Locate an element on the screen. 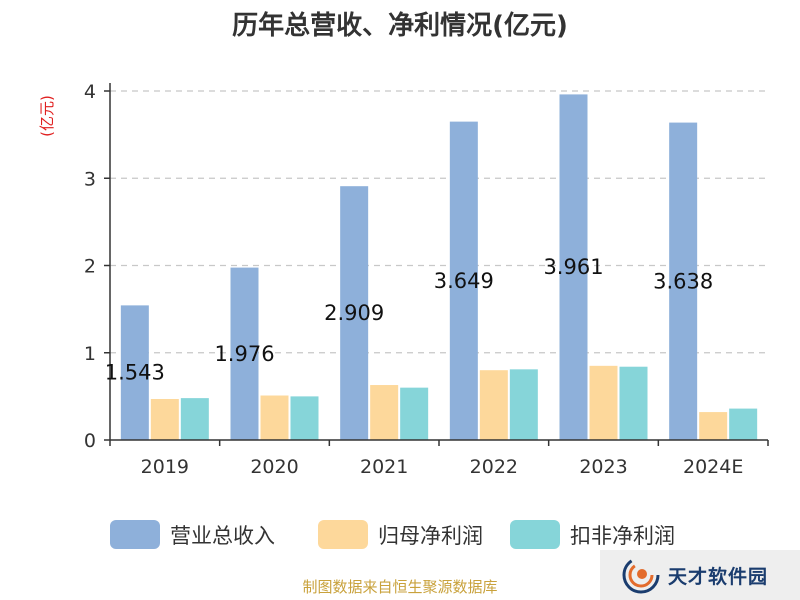  bar-value-label: 2.909 is located at coordinates (354, 313).